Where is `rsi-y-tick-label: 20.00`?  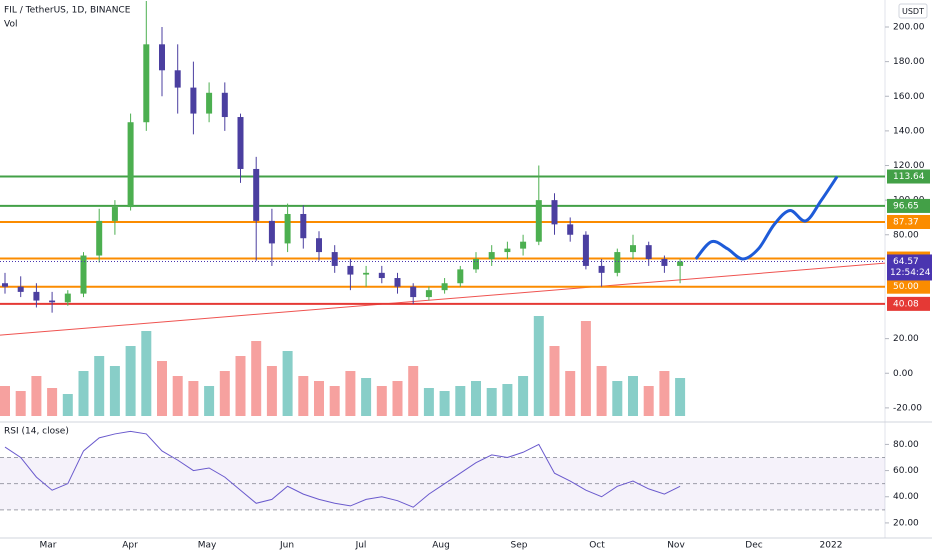 rsi-y-tick-label: 20.00 is located at coordinates (906, 523).